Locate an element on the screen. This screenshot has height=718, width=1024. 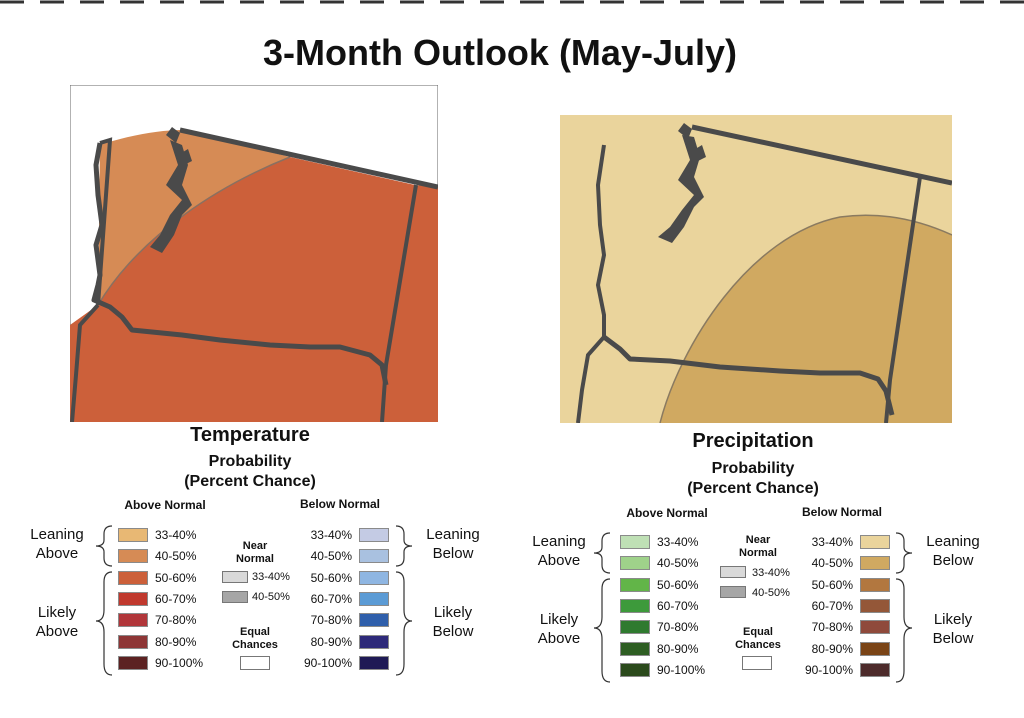
temp-above-label-5: 70-80% is located at coordinates (176, 620).